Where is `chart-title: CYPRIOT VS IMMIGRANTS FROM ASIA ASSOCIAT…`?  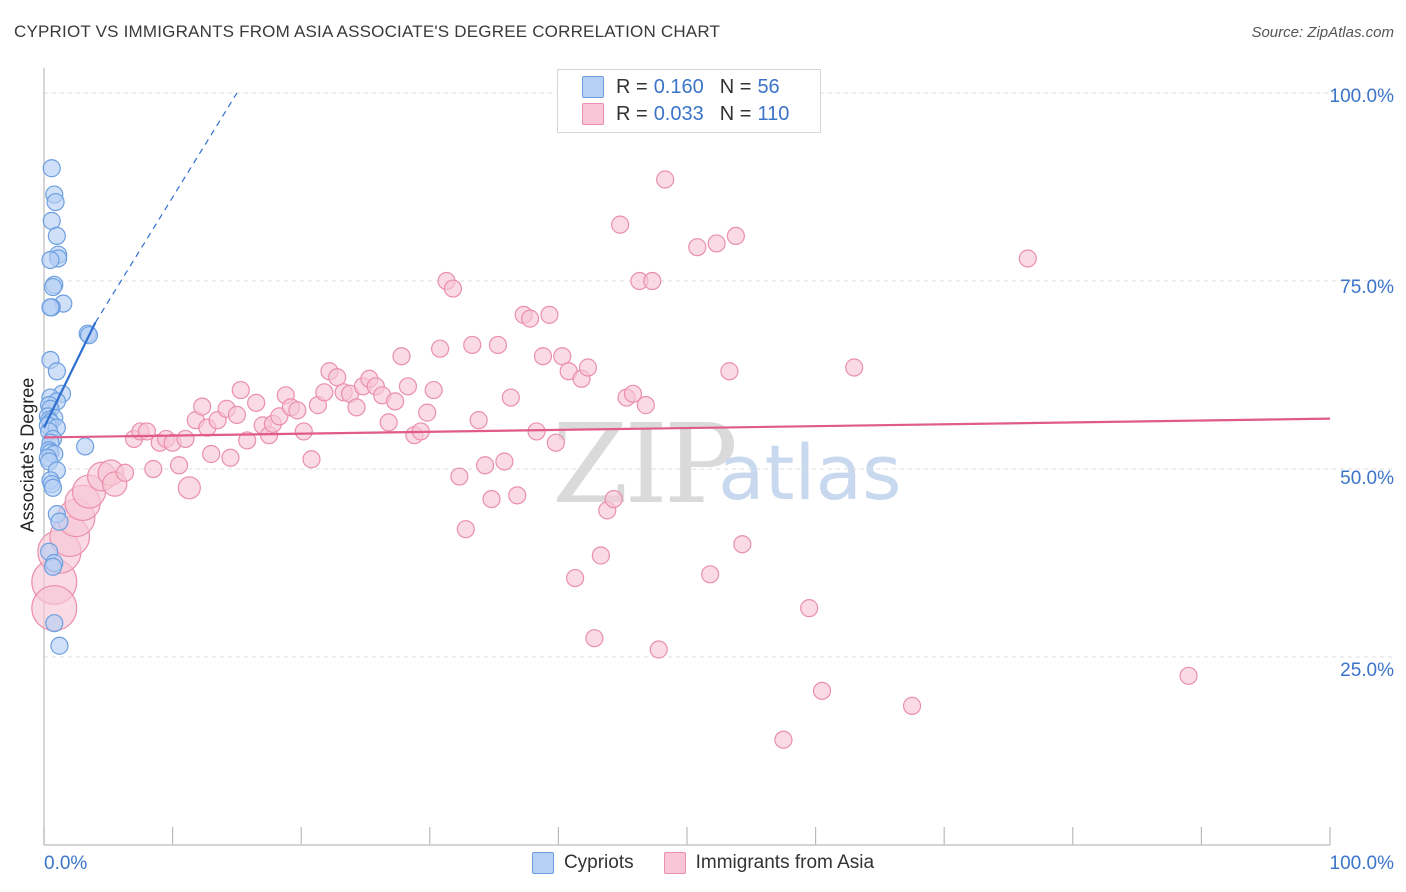
chart-title: CYPRIOT VS IMMIGRANTS FROM ASIA ASSOCIAT… is located at coordinates (367, 31).